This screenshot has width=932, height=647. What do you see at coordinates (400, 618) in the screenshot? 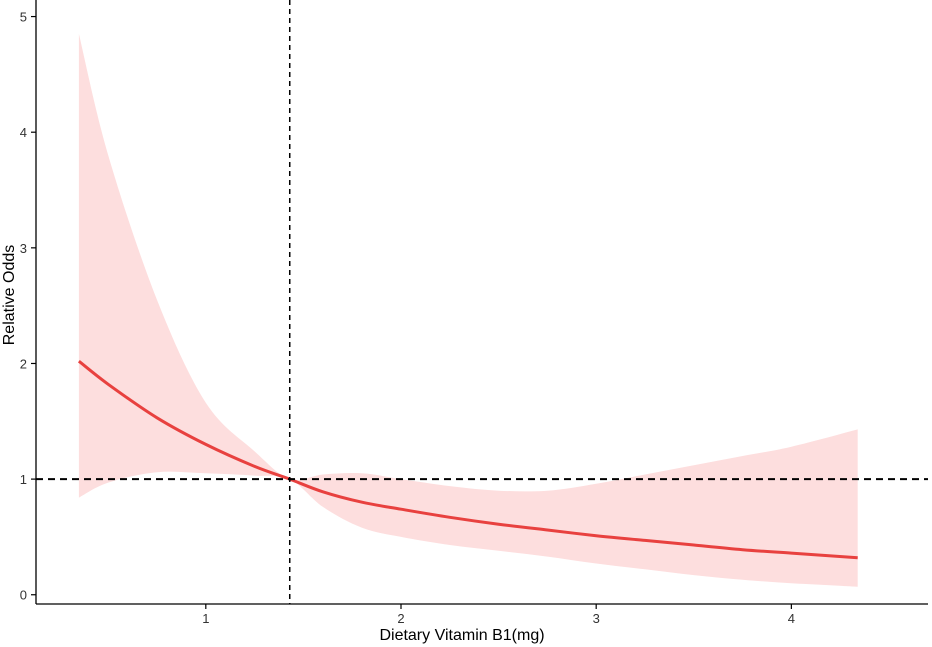
I see `x-tick-label: 2` at bounding box center [400, 618].